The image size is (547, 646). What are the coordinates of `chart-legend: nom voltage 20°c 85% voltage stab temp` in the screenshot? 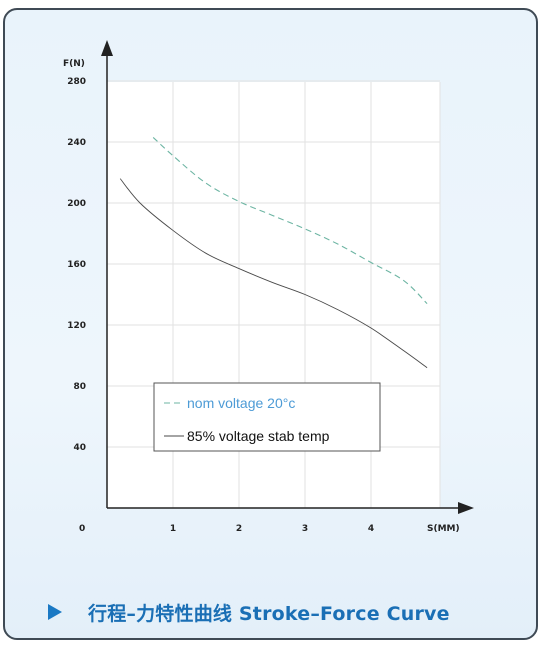 It's located at (267, 417).